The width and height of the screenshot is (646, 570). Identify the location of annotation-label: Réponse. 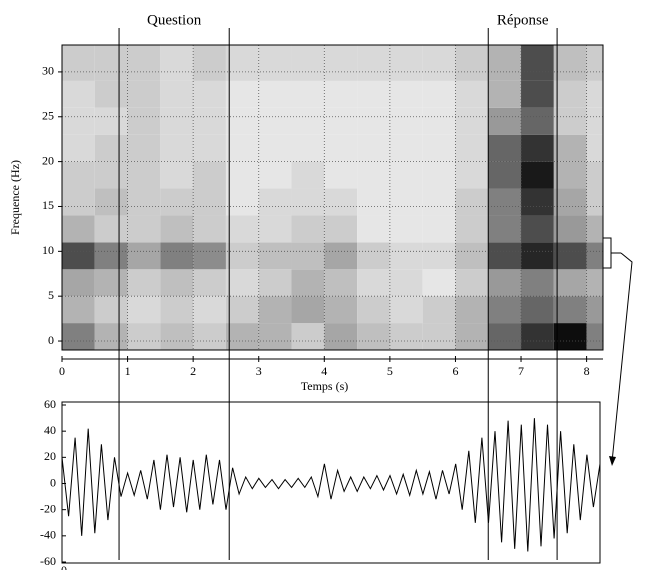
(523, 20).